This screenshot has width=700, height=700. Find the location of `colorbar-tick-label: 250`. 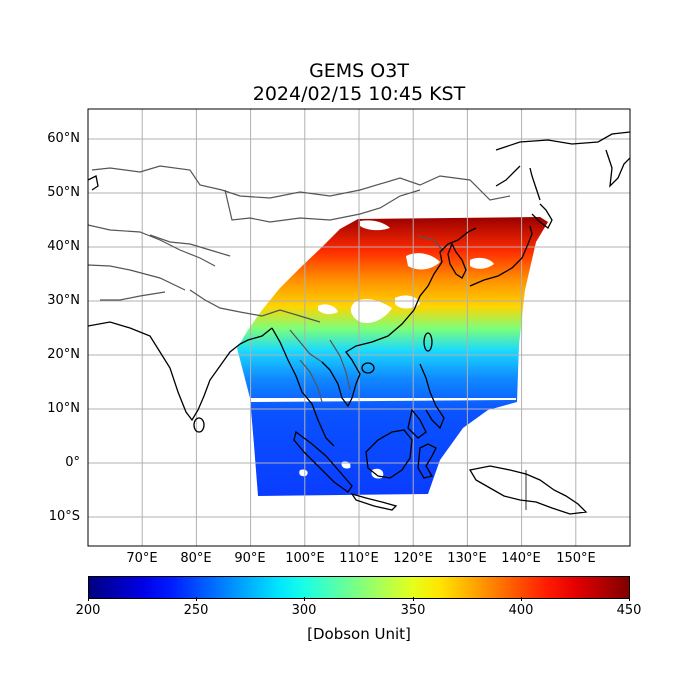

colorbar-tick-label: 250 is located at coordinates (196, 610).